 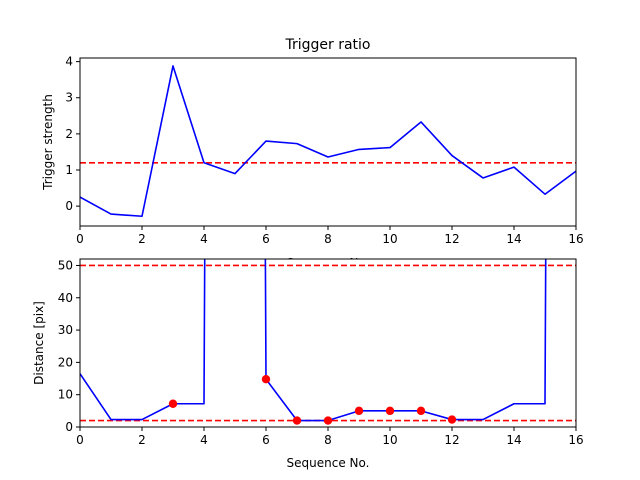 I want to click on chart-title: Trigger ratio, so click(x=327, y=45).